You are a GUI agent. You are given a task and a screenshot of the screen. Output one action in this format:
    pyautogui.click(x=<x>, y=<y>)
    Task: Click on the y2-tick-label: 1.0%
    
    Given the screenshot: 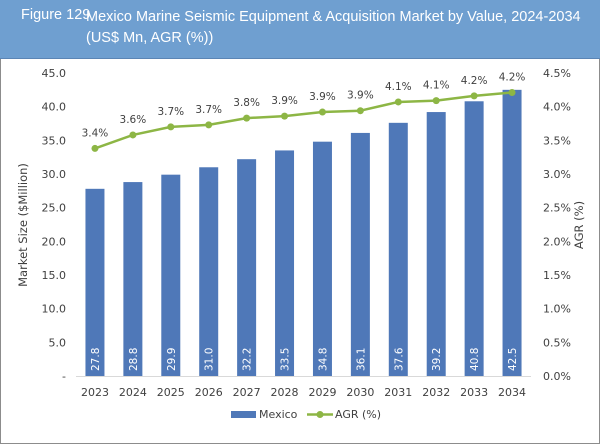 What is the action you would take?
    pyautogui.click(x=557, y=309)
    